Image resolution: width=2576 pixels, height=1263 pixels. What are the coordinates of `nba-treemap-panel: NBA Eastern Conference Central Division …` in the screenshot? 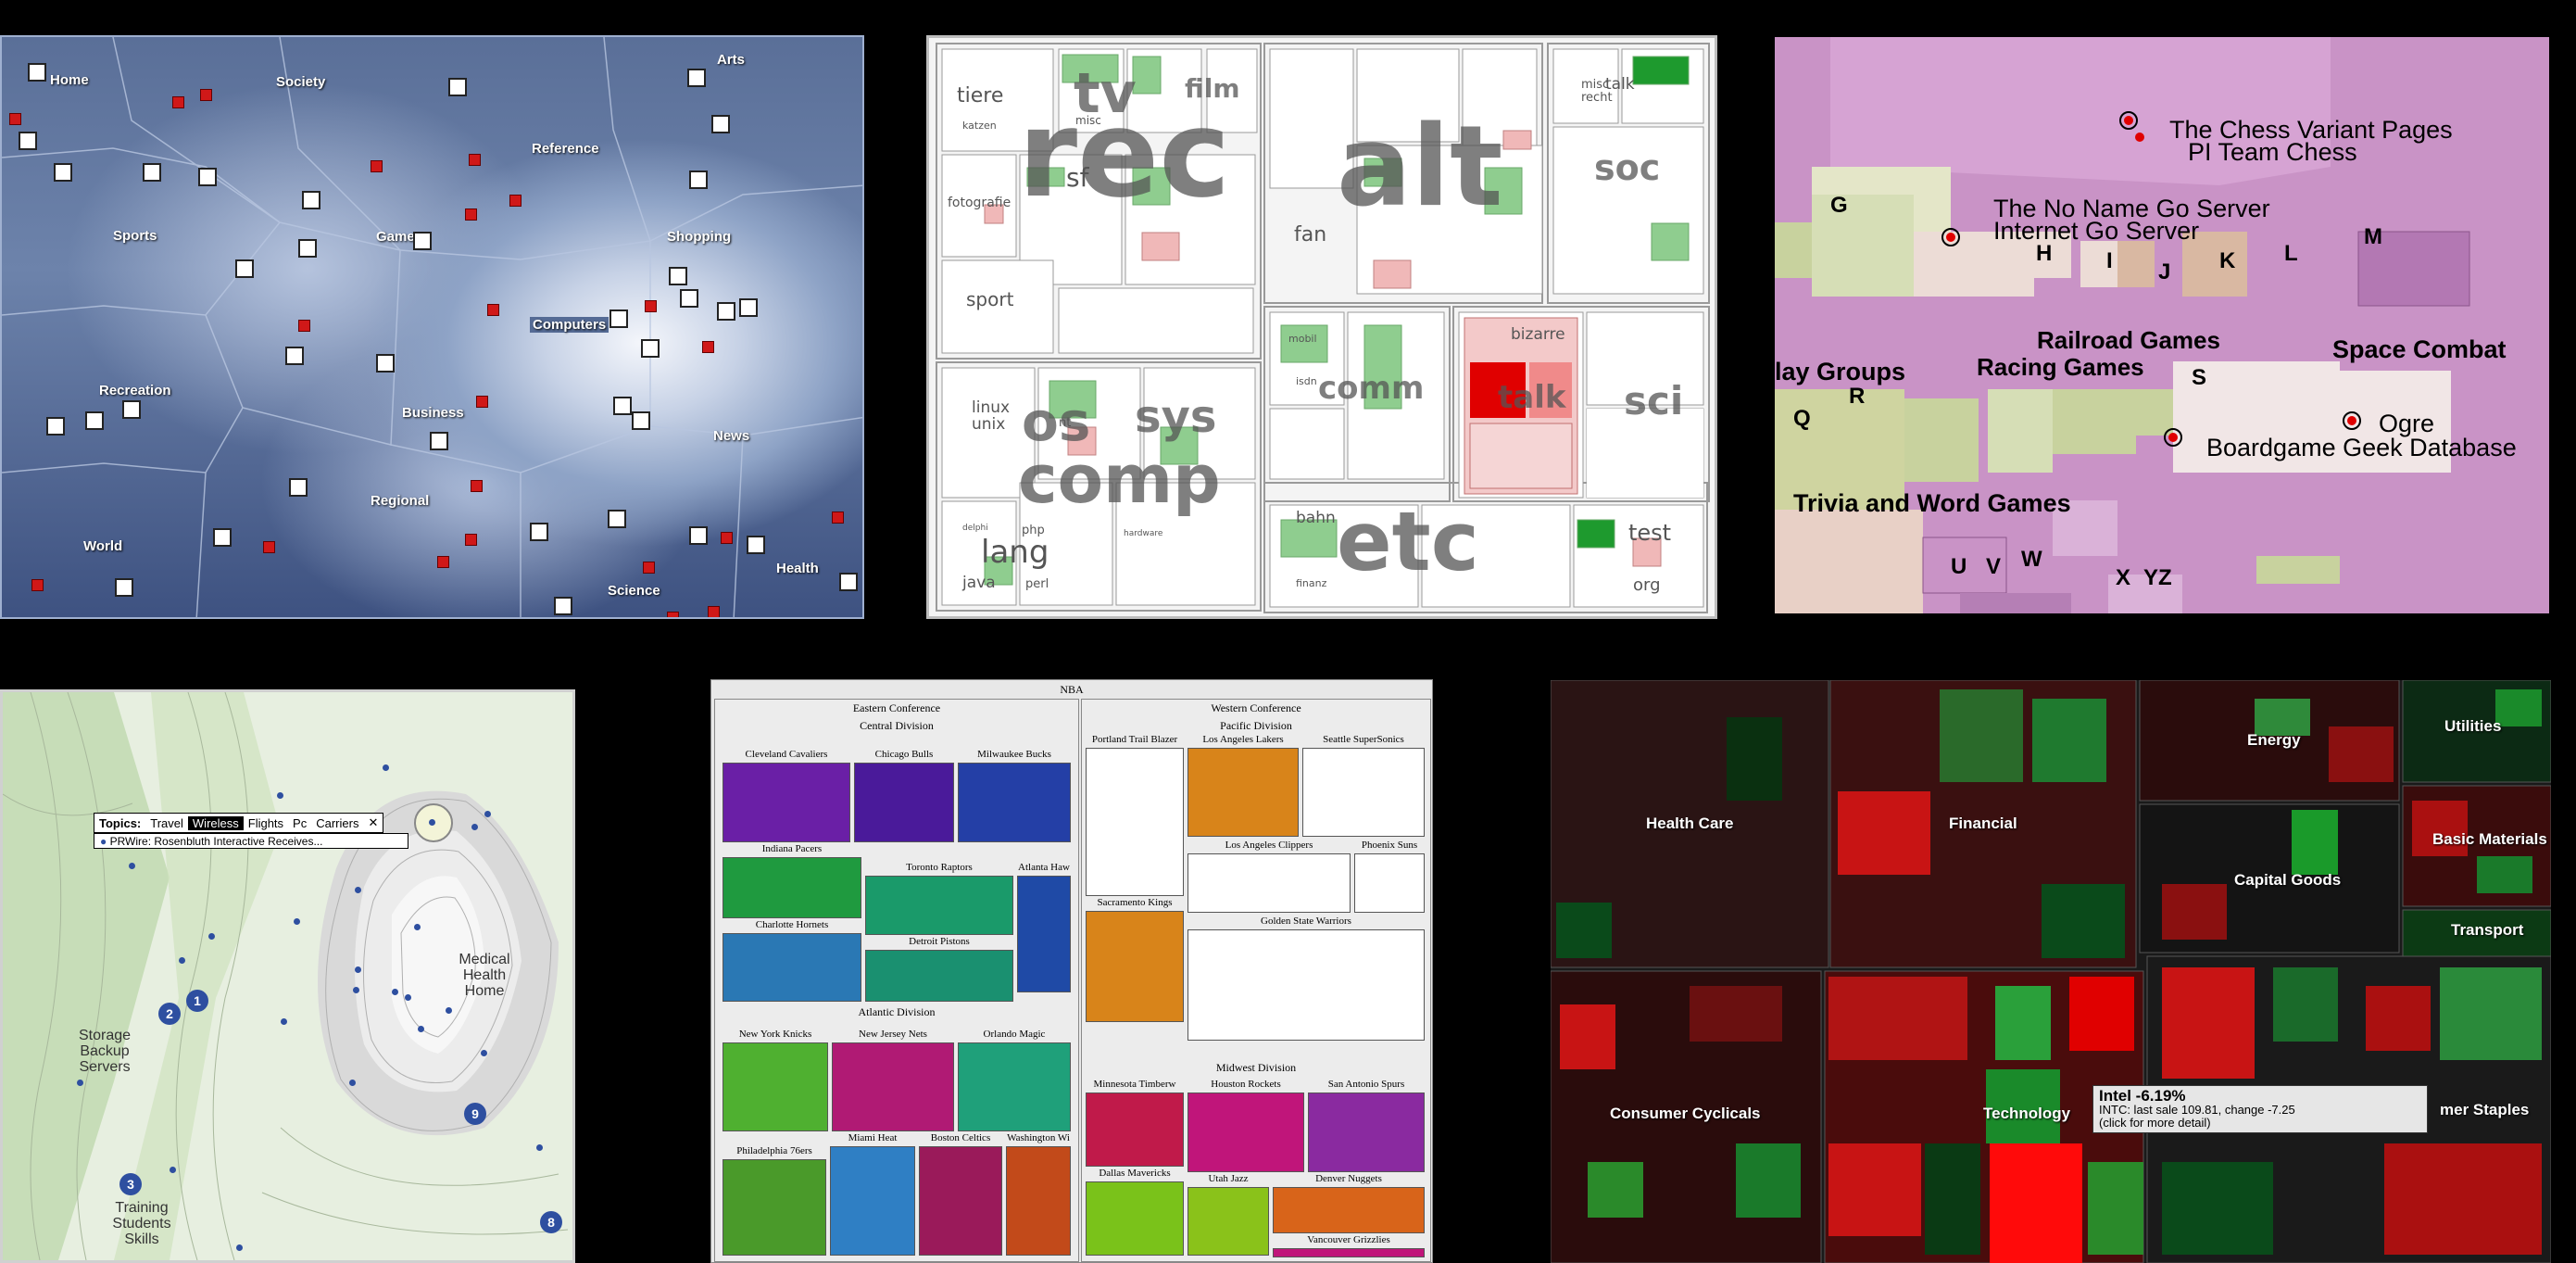 It's located at (1071, 971).